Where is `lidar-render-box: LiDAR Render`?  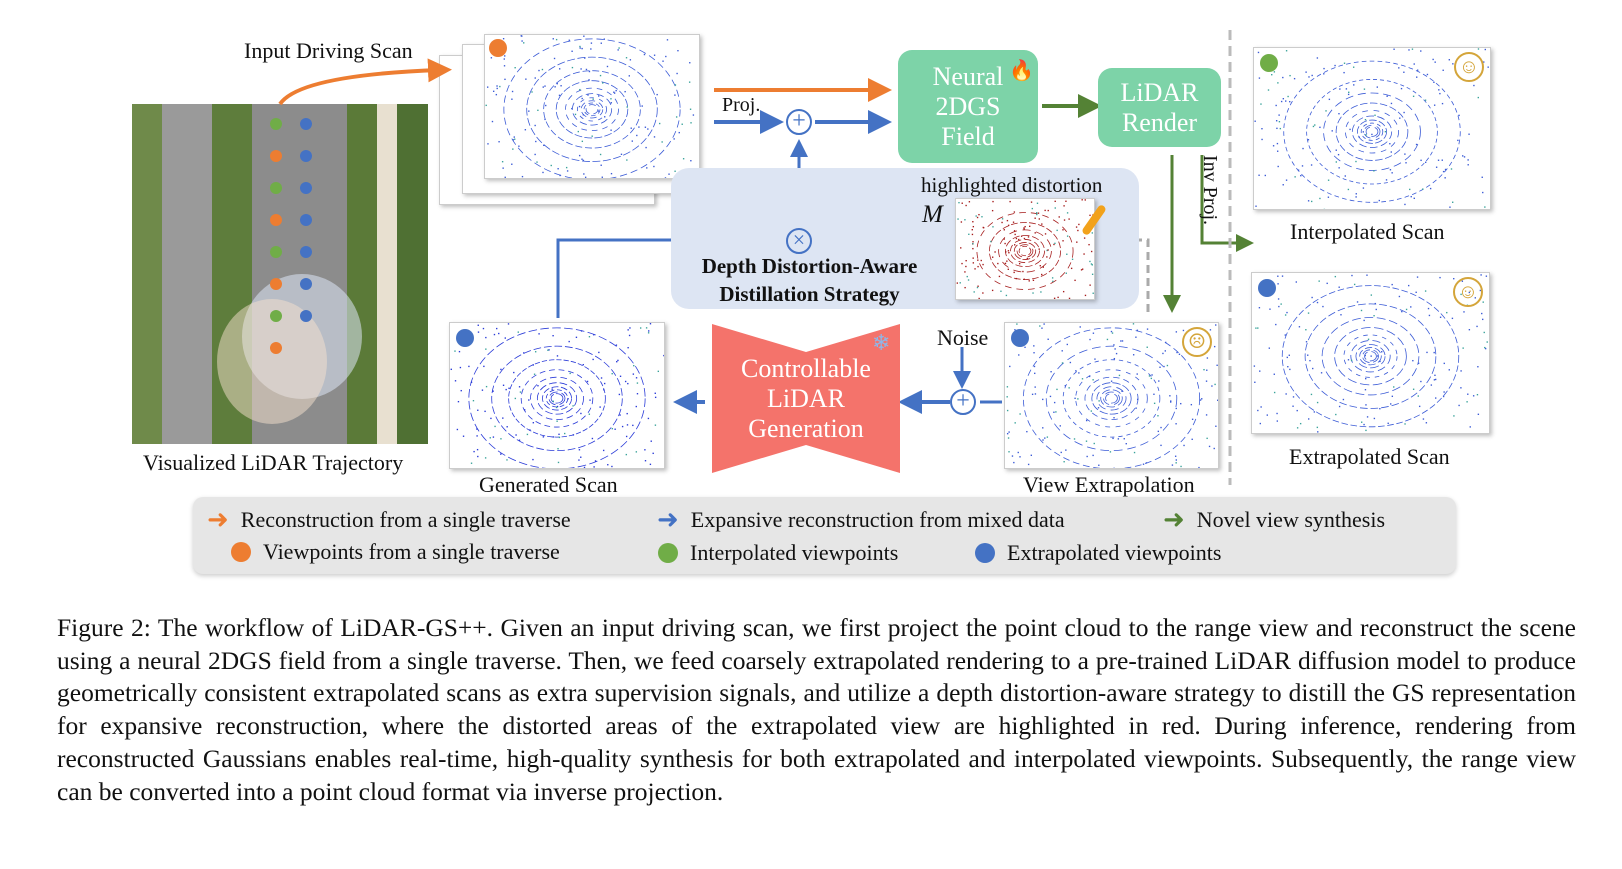 lidar-render-box: LiDAR Render is located at coordinates (1159, 107).